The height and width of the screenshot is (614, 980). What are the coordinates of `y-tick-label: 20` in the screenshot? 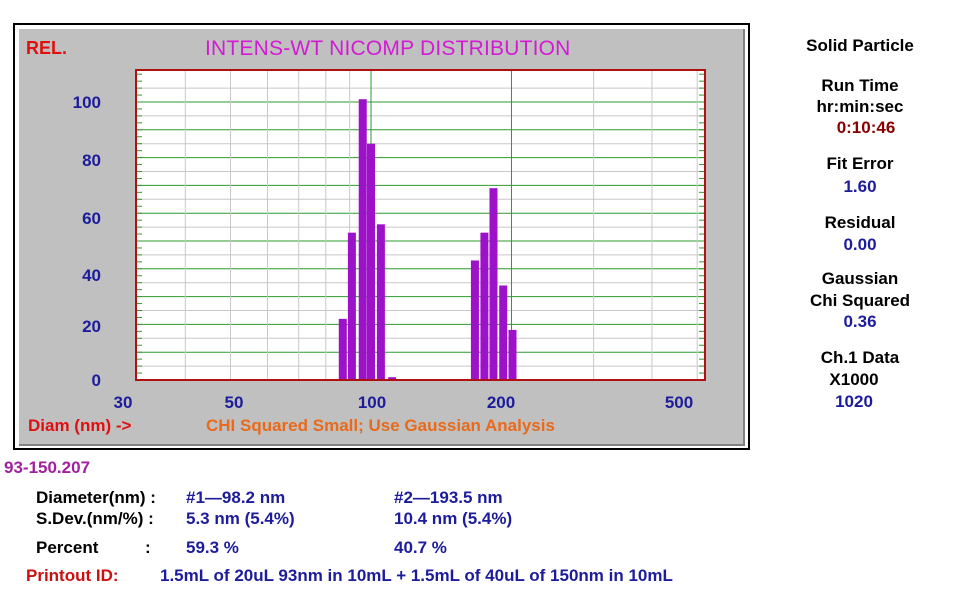 It's located at (91, 326).